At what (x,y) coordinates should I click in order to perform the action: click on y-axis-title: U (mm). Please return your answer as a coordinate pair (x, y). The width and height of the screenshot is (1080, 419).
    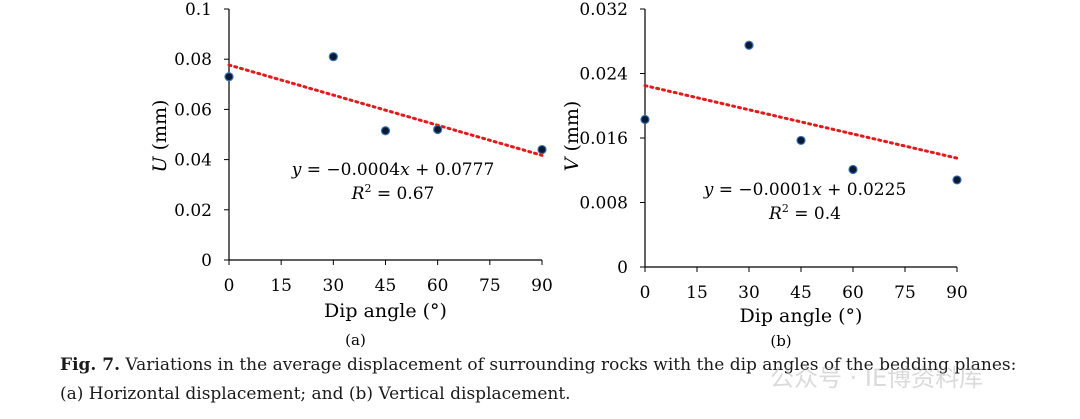
    Looking at the image, I should click on (160, 136).